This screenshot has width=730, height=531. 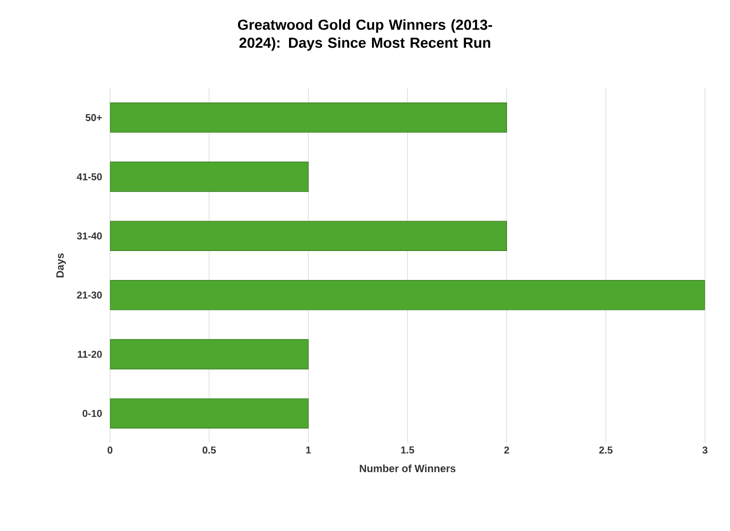 I want to click on y-tick-label: 41-50, so click(x=89, y=176).